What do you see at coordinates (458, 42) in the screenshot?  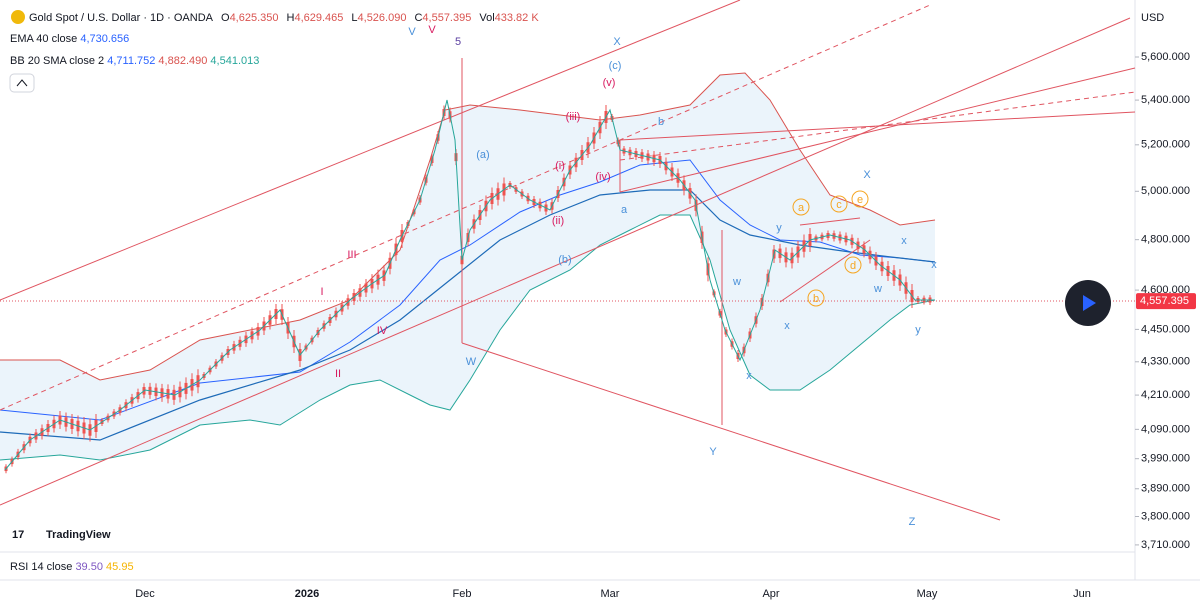 I see `wave-label: 5` at bounding box center [458, 42].